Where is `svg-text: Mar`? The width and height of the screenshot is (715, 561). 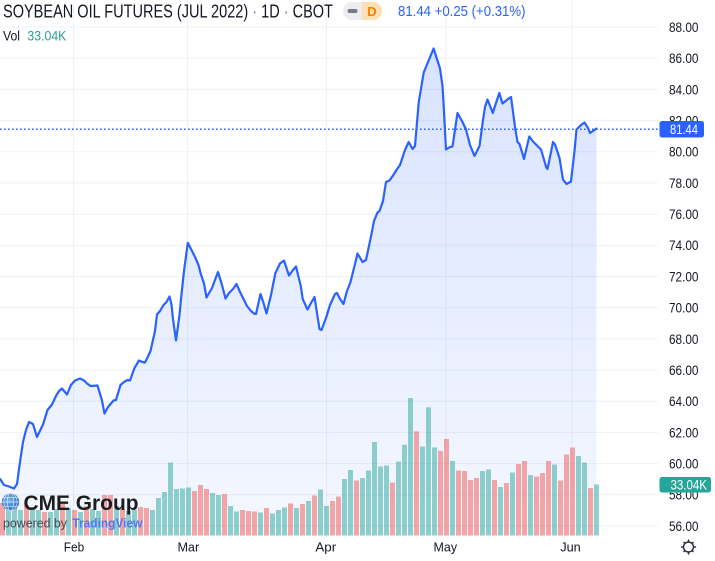 svg-text: Mar is located at coordinates (188, 546).